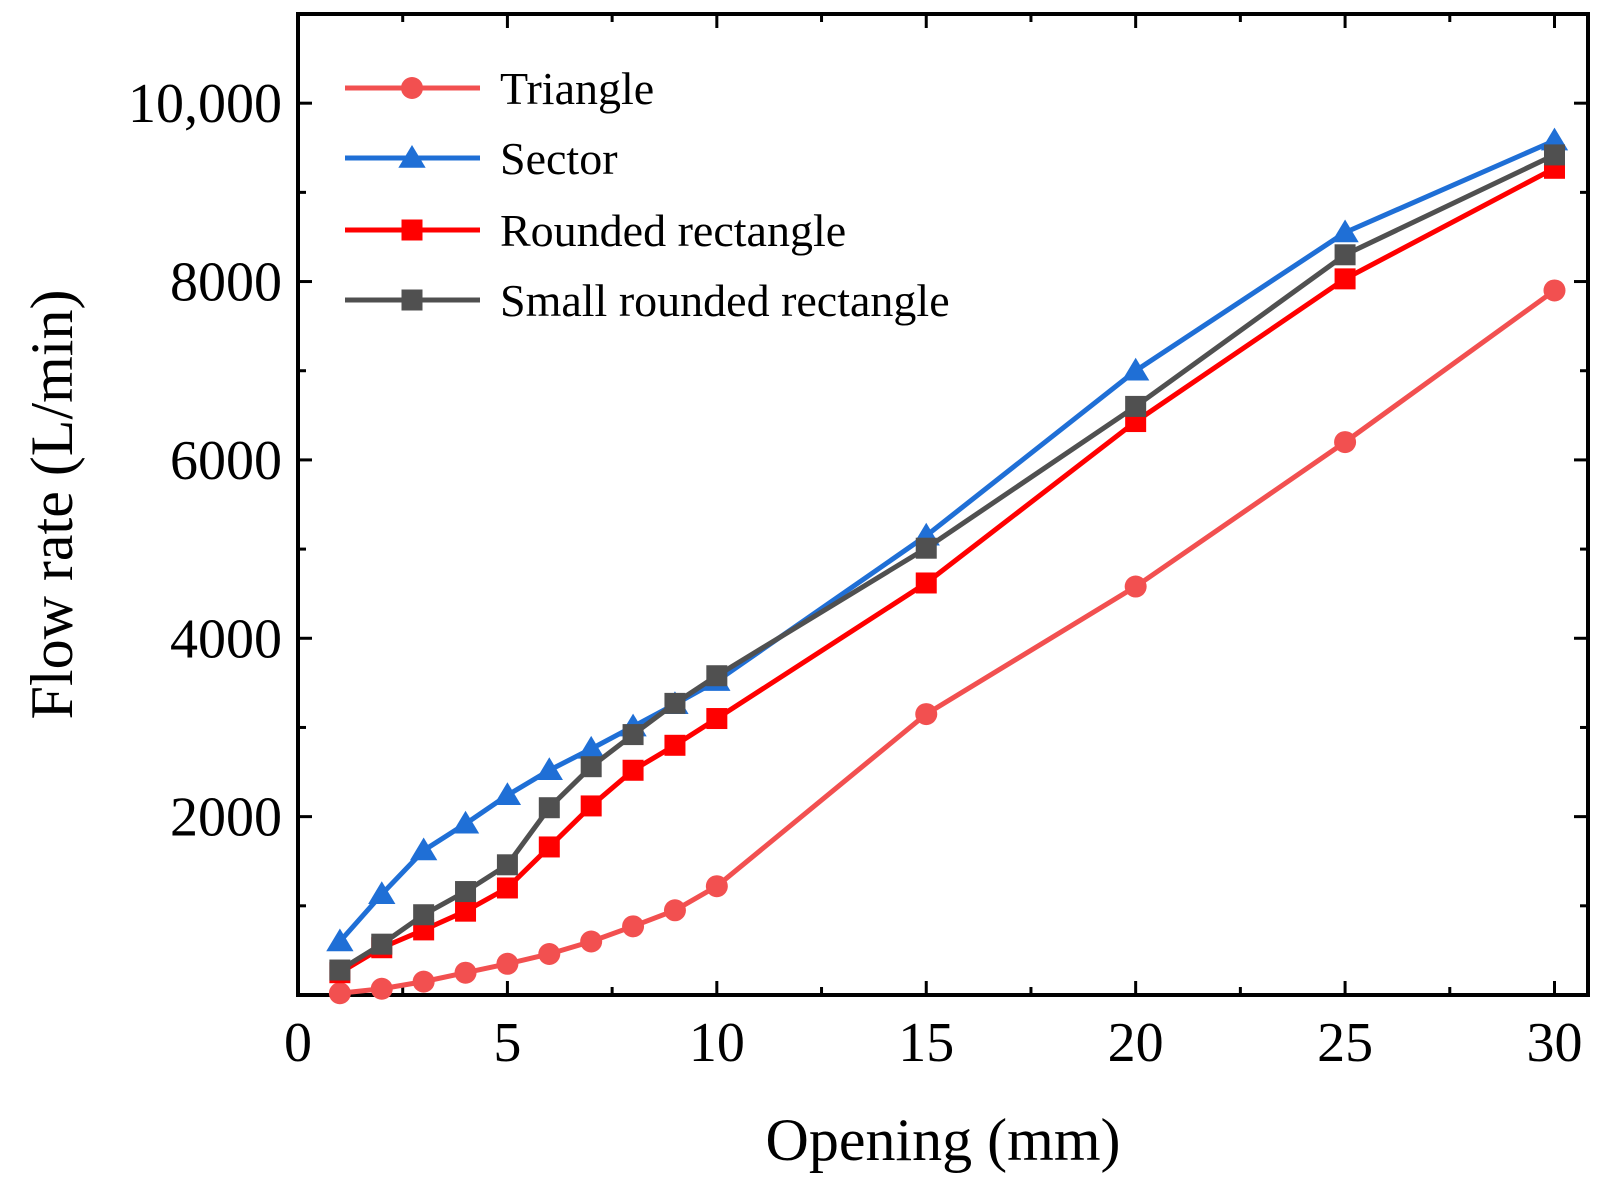 This screenshot has height=1181, width=1611. Describe the element at coordinates (1136, 1043) in the screenshot. I see `x-tick-label: 20` at that location.